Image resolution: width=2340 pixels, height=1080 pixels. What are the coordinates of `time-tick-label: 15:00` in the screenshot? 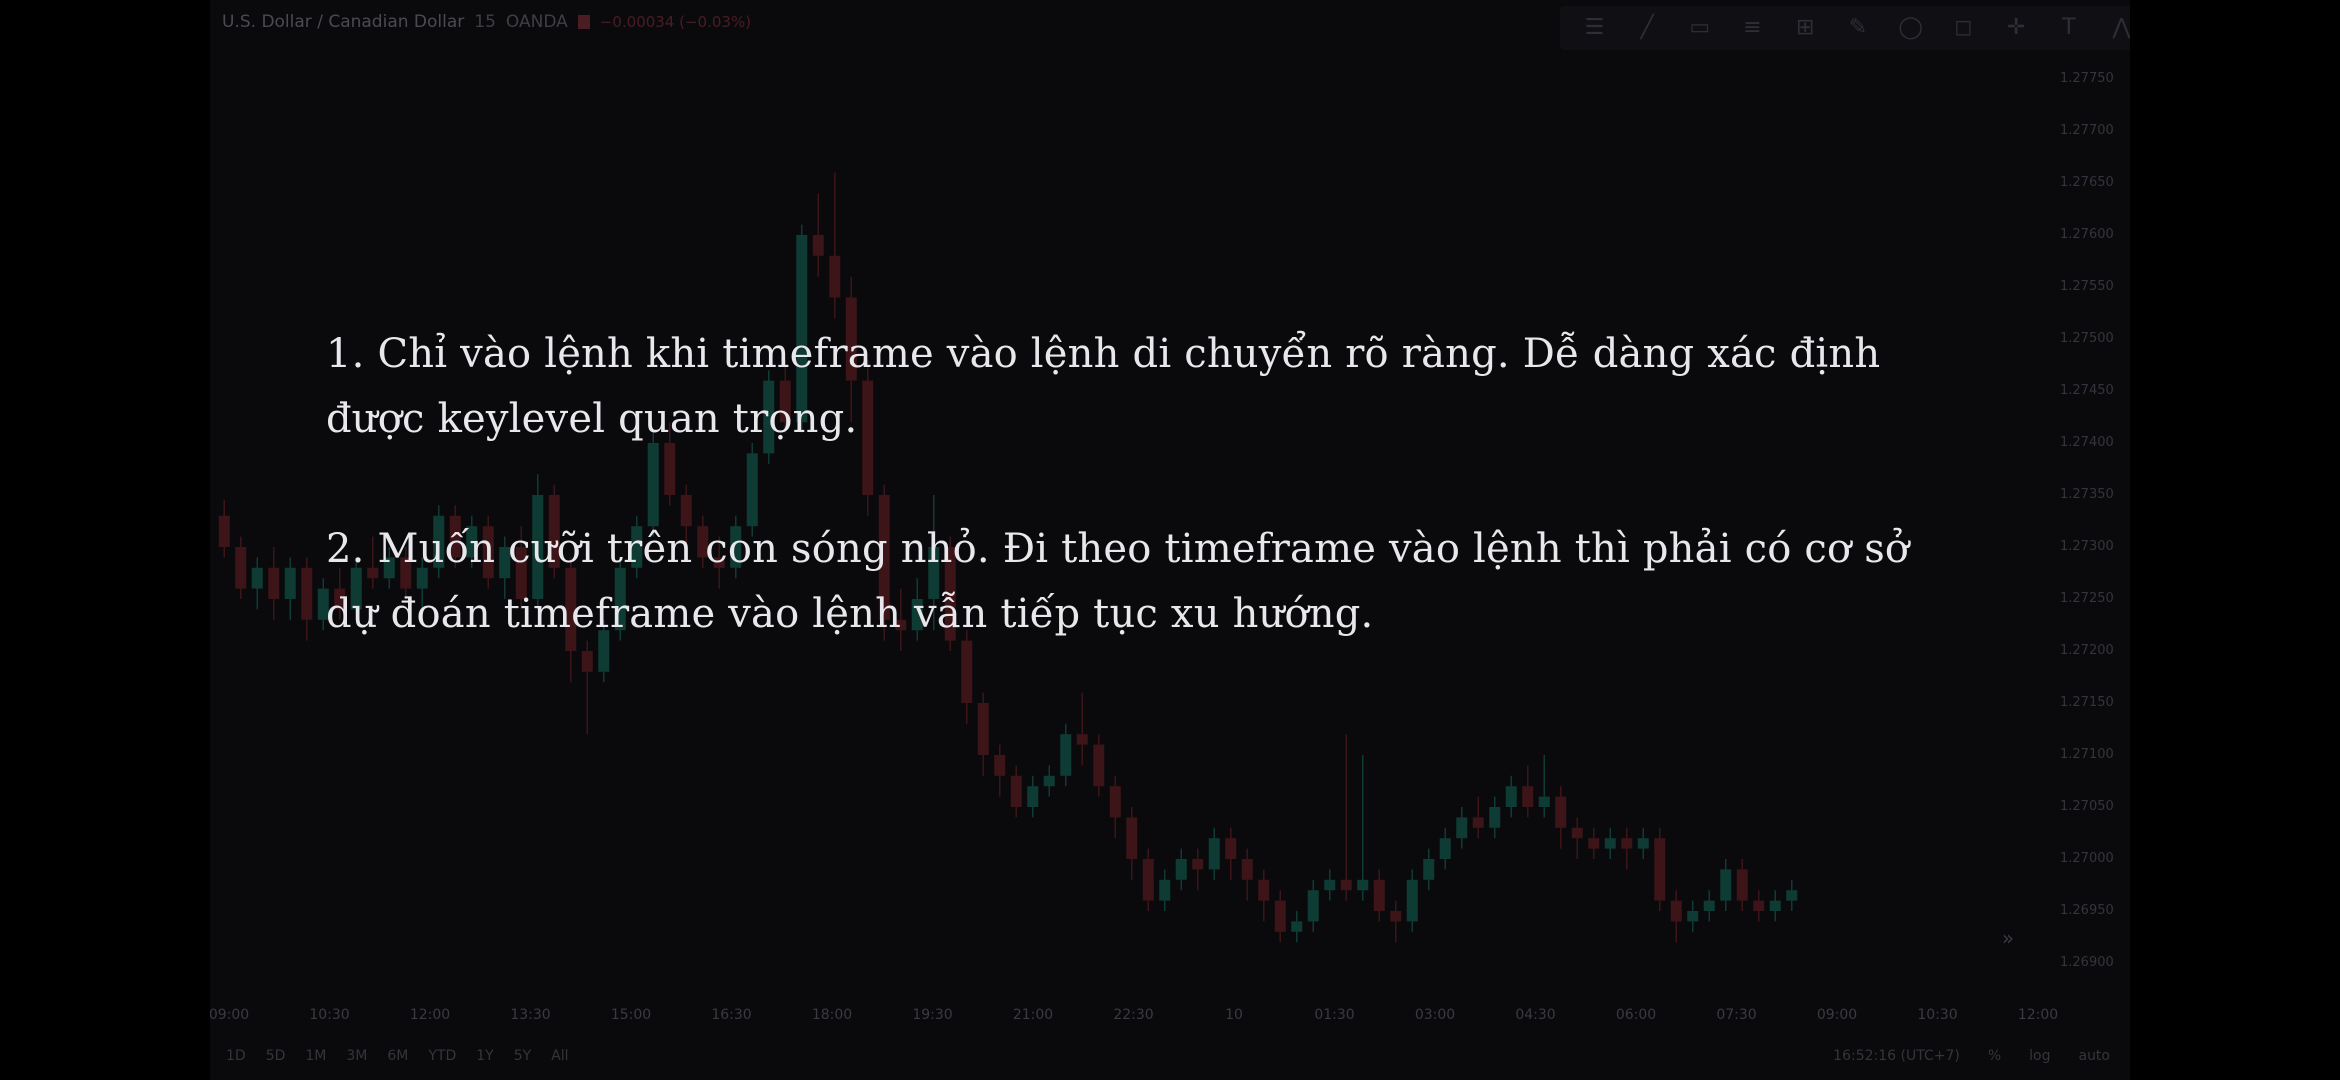 It's located at (631, 1015).